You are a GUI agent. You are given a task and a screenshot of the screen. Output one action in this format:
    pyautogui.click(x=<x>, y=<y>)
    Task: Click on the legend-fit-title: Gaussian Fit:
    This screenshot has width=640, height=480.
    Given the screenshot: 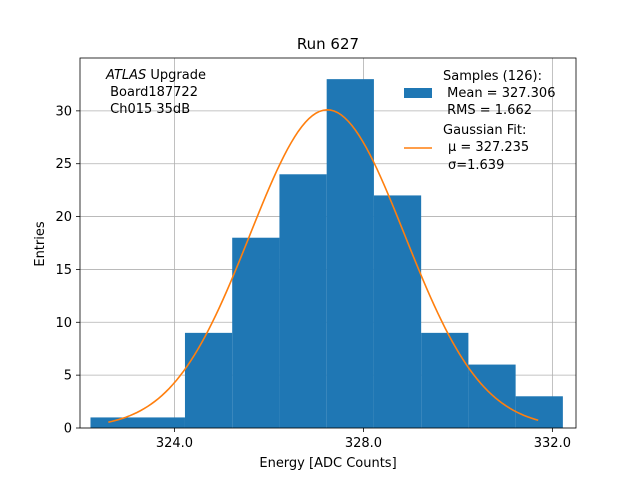 What is the action you would take?
    pyautogui.click(x=484, y=130)
    